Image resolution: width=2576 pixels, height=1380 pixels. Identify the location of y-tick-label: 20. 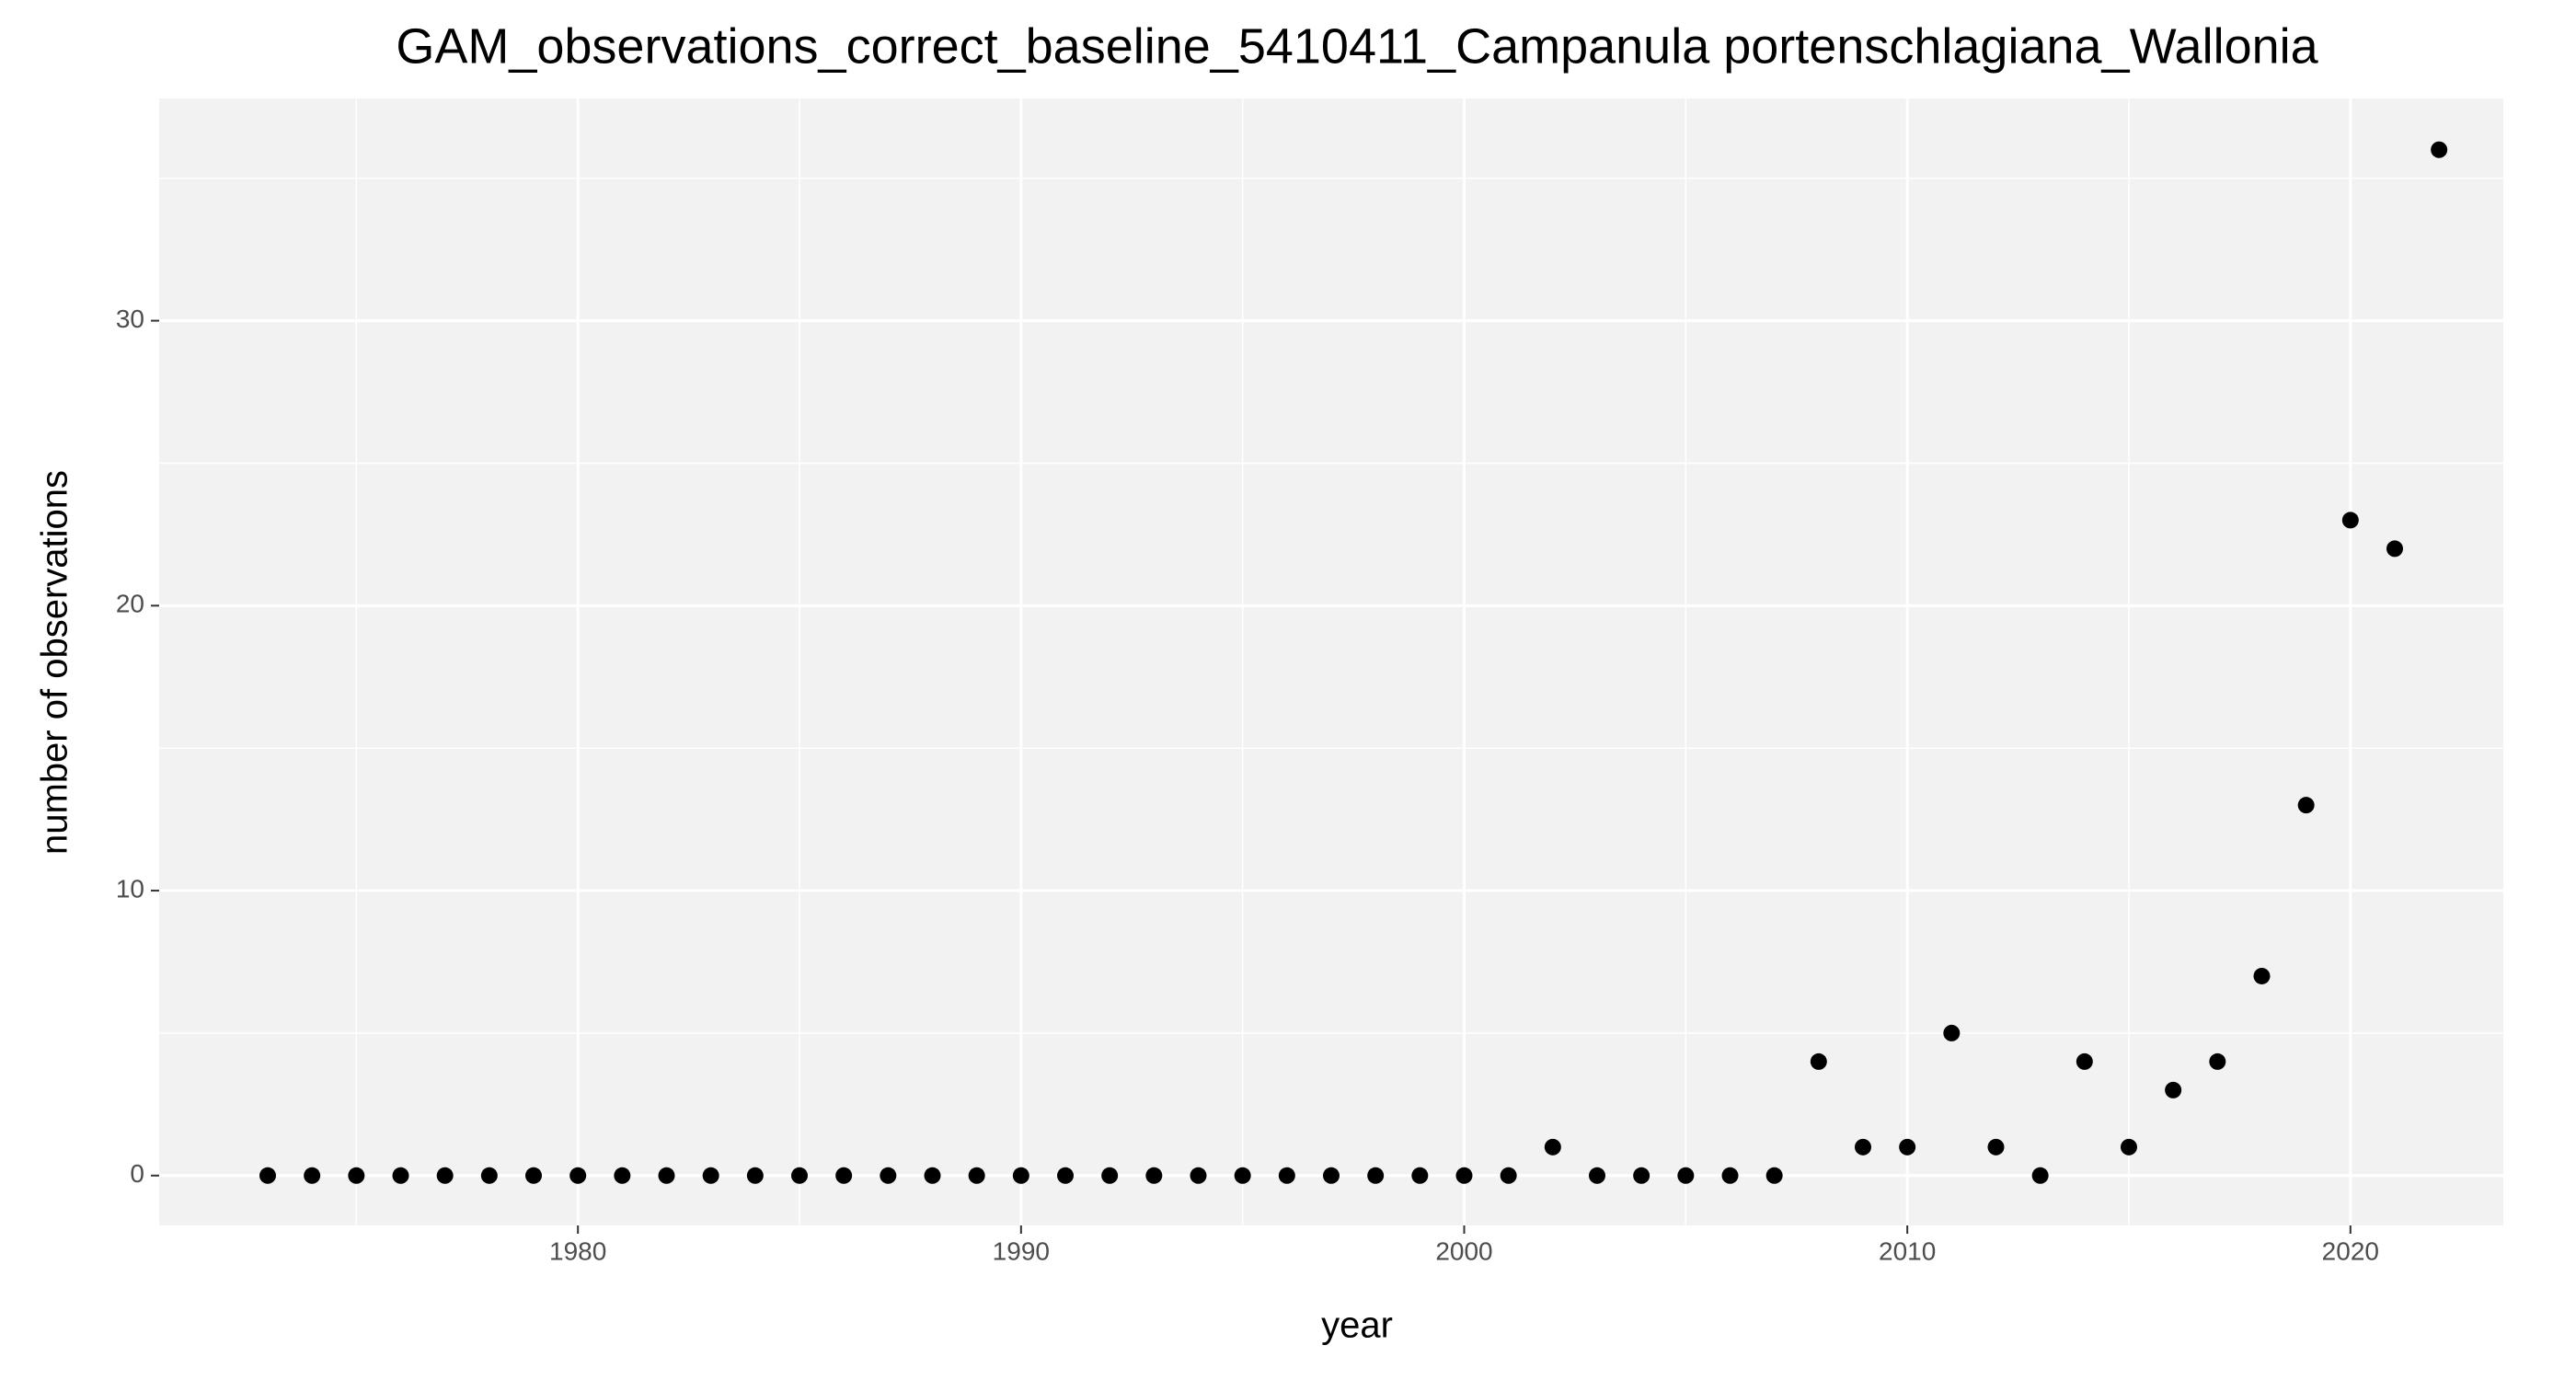
(130, 604).